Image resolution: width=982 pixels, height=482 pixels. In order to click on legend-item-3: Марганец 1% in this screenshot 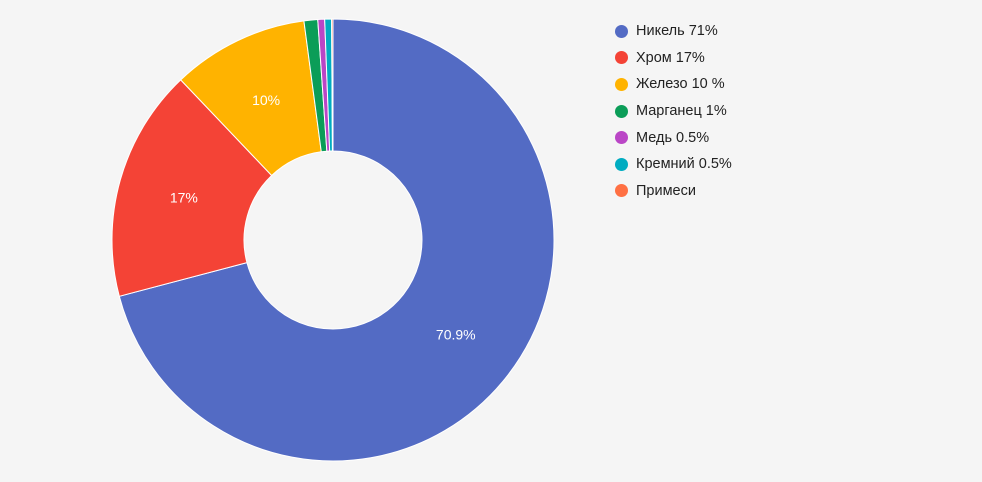, I will do `click(673, 111)`.